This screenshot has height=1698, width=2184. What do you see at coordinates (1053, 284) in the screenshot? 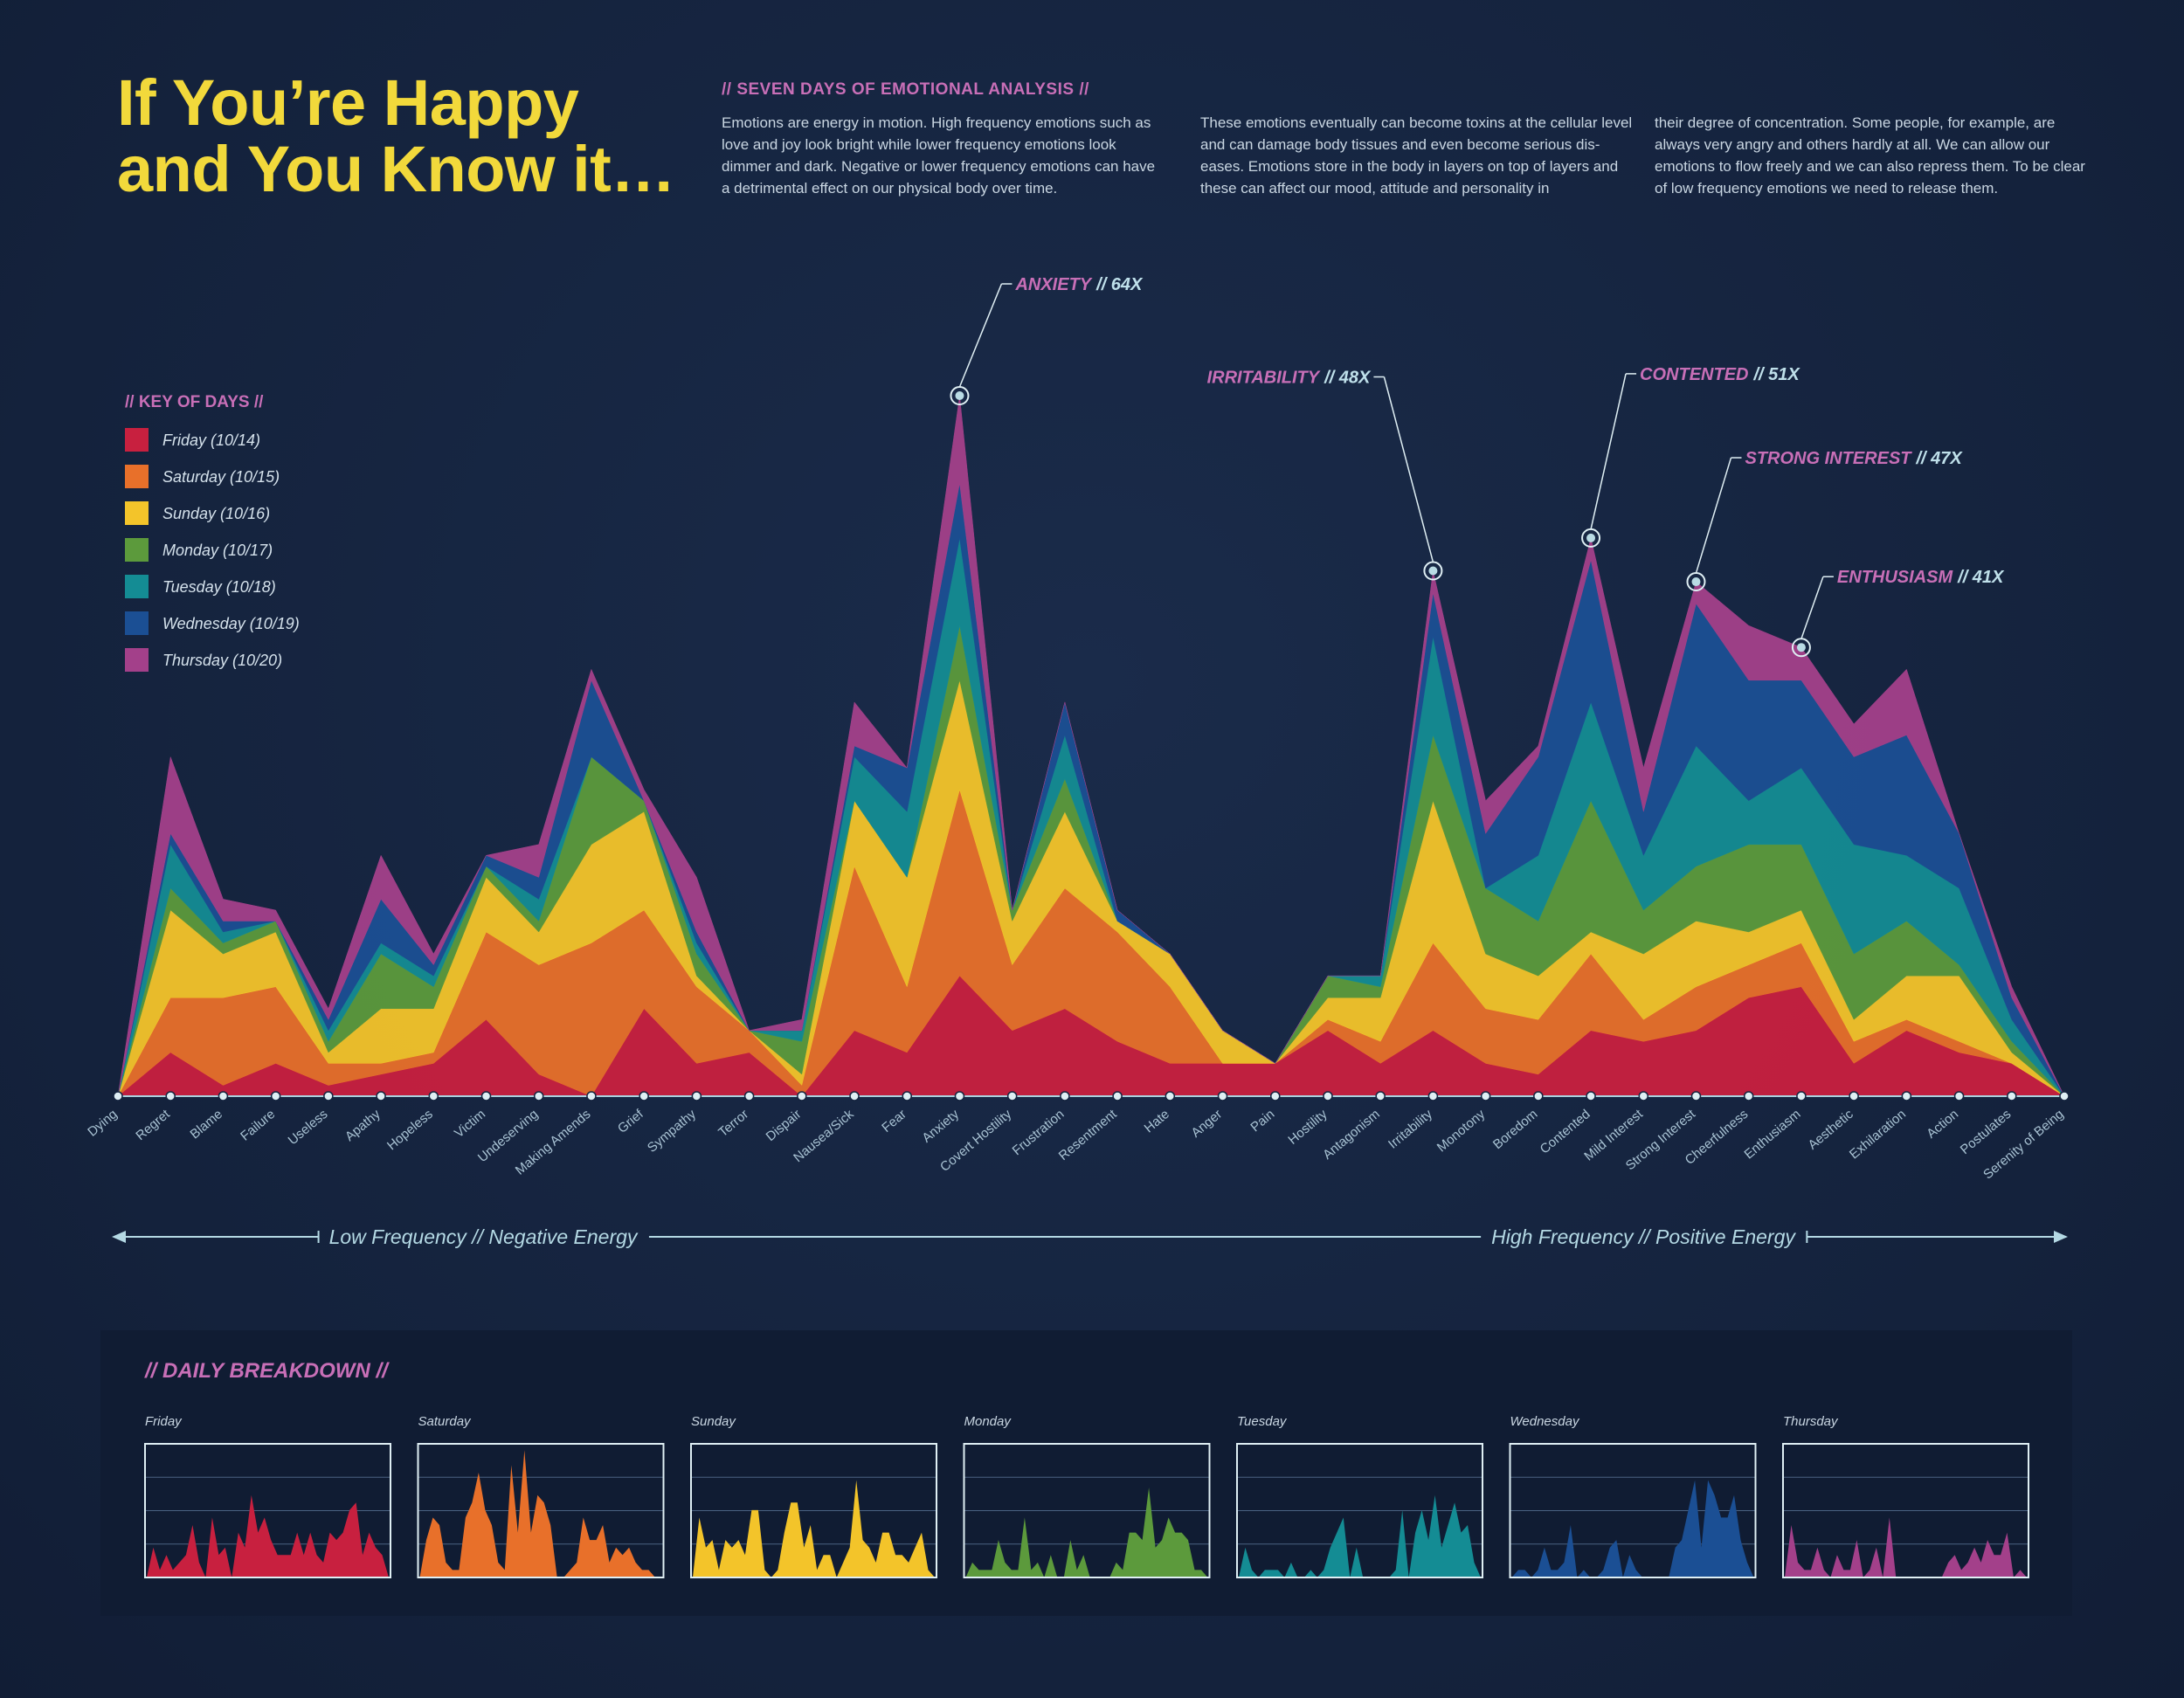
I see `annotation-label: ANXIETY` at bounding box center [1053, 284].